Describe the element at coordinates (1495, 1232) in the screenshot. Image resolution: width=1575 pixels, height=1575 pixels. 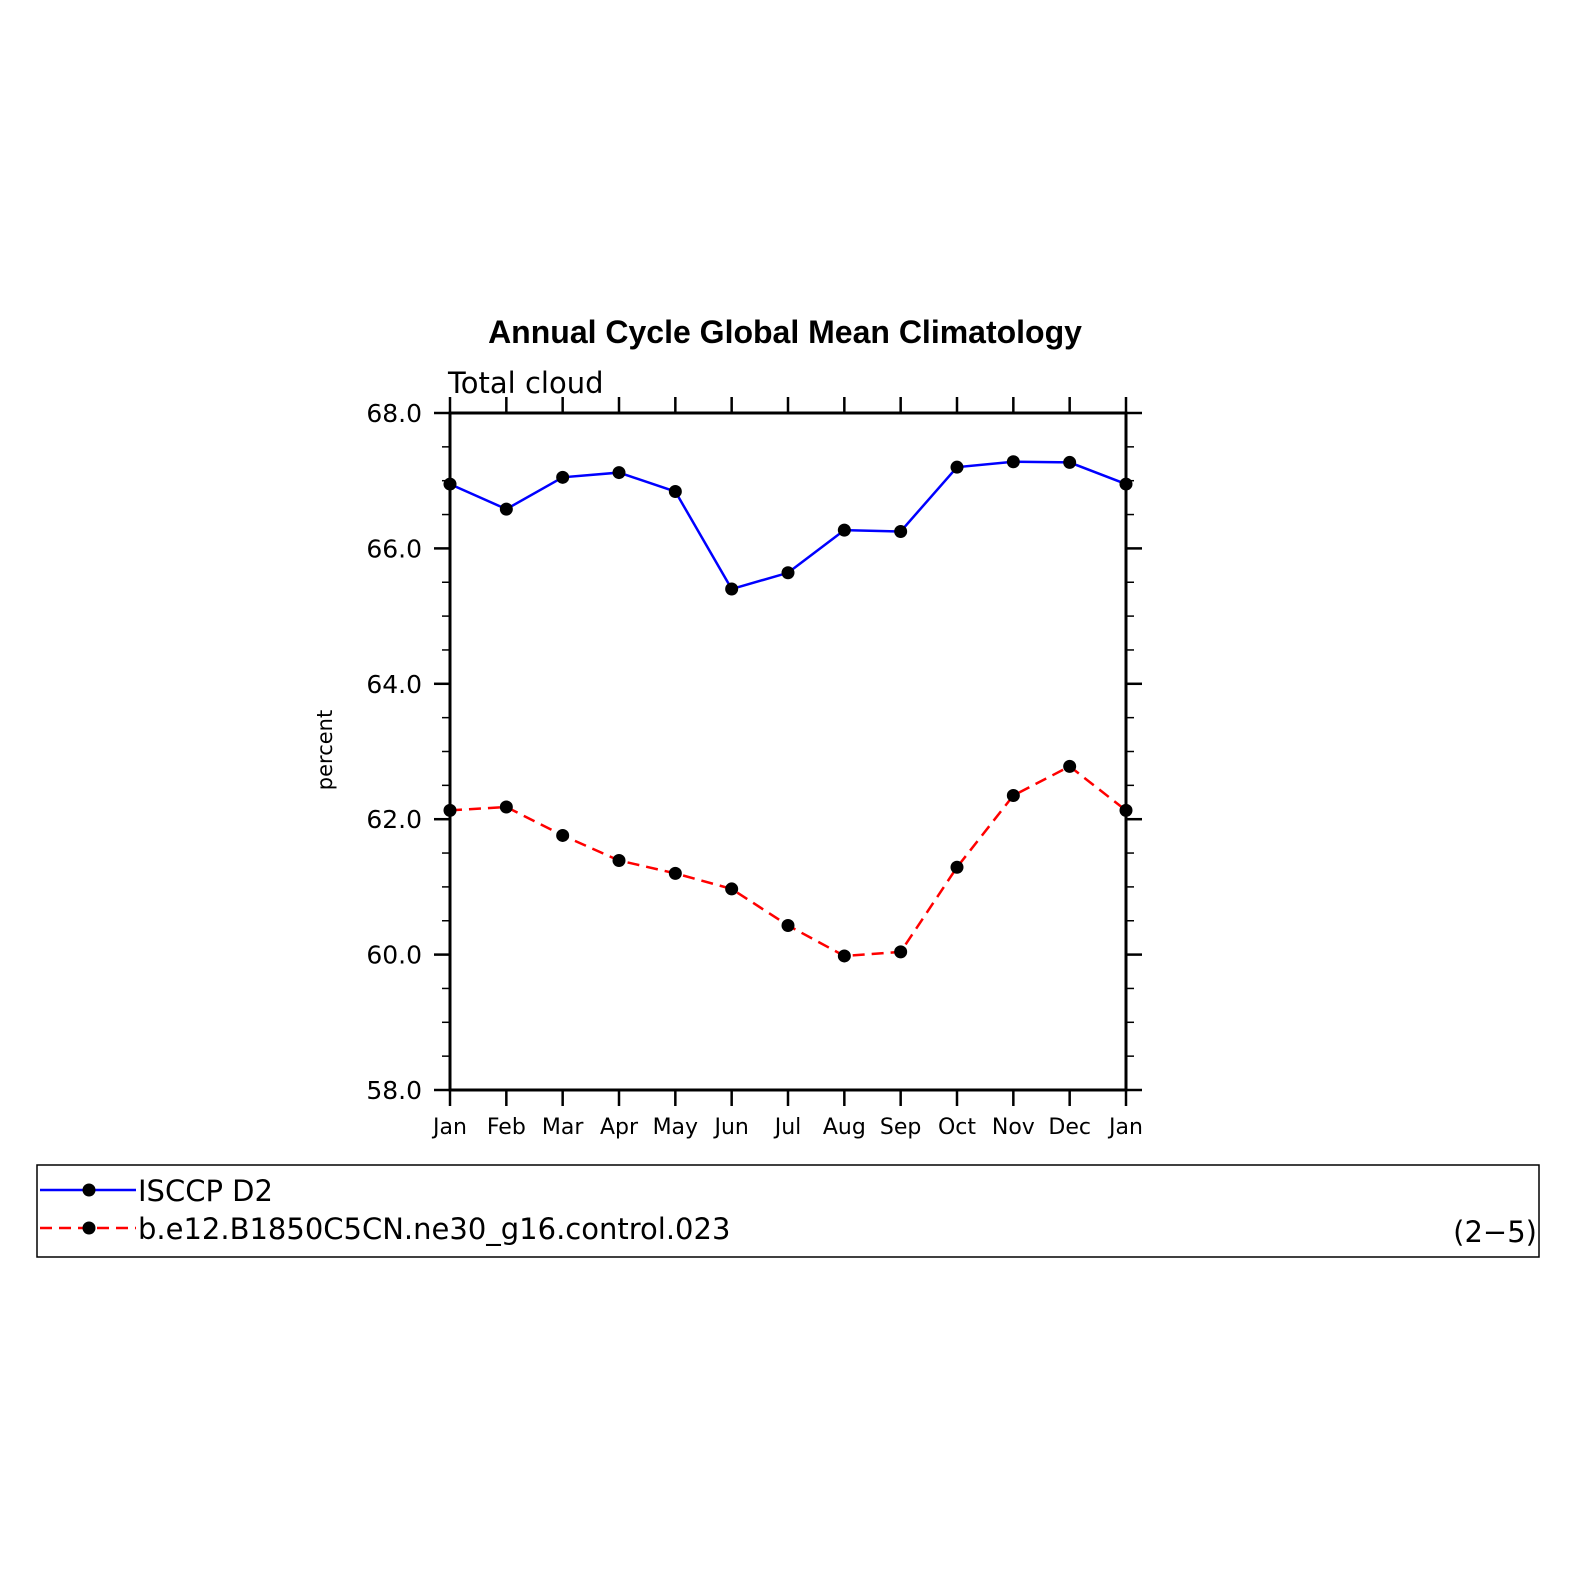
I see `legend-annotation: (2−5)` at that location.